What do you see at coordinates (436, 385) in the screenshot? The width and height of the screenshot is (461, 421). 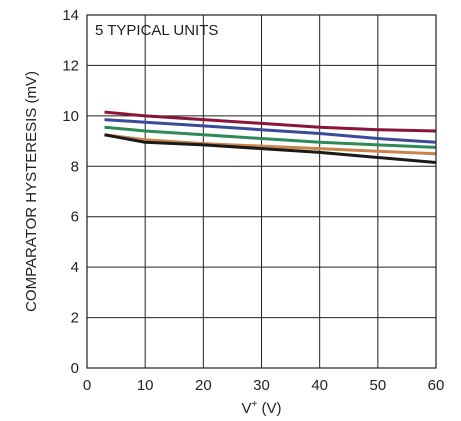 I see `x-tick-label: 60` at bounding box center [436, 385].